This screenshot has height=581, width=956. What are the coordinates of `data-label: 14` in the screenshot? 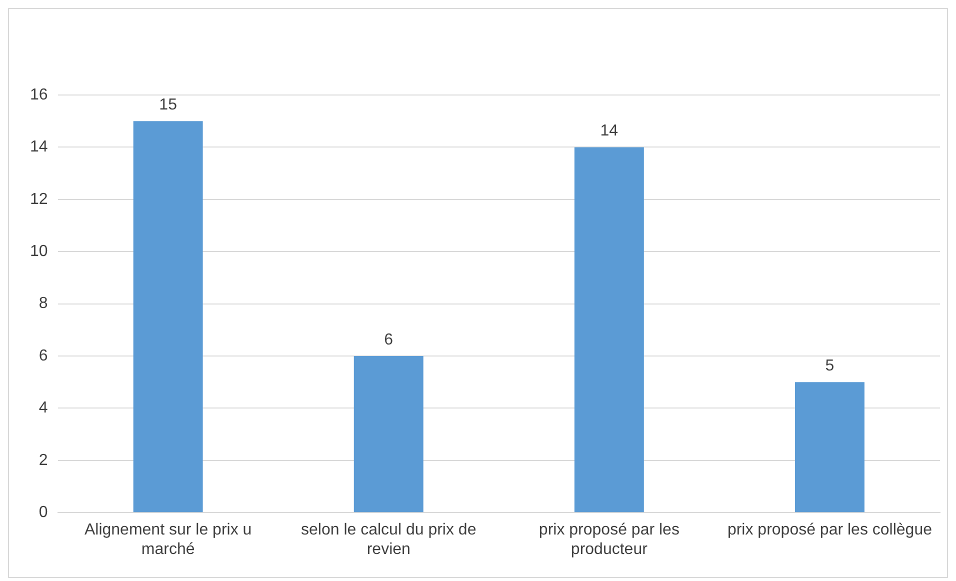 It's located at (609, 131).